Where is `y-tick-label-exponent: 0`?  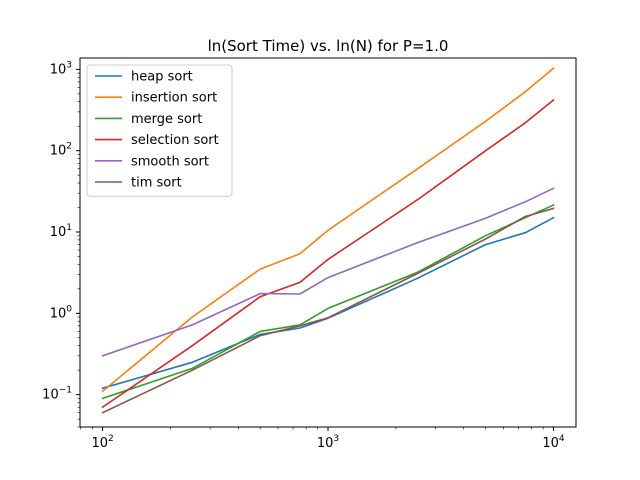 y-tick-label-exponent: 0 is located at coordinates (69, 309).